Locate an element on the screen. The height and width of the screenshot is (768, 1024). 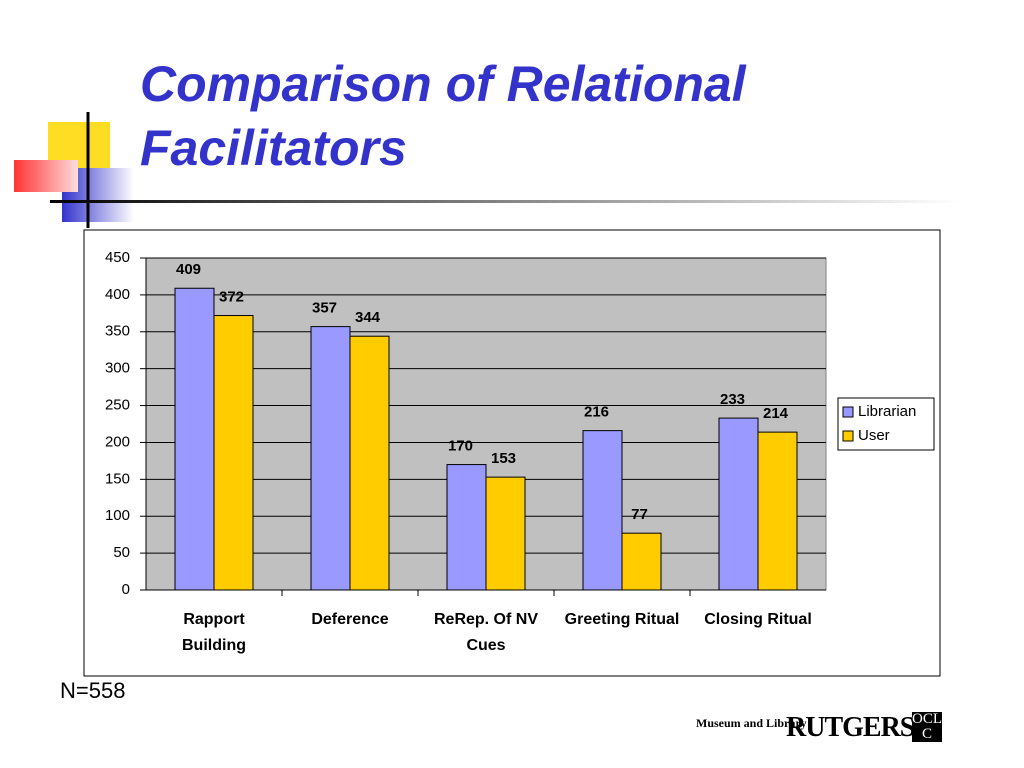
deco-line is located at coordinates (505, 201).